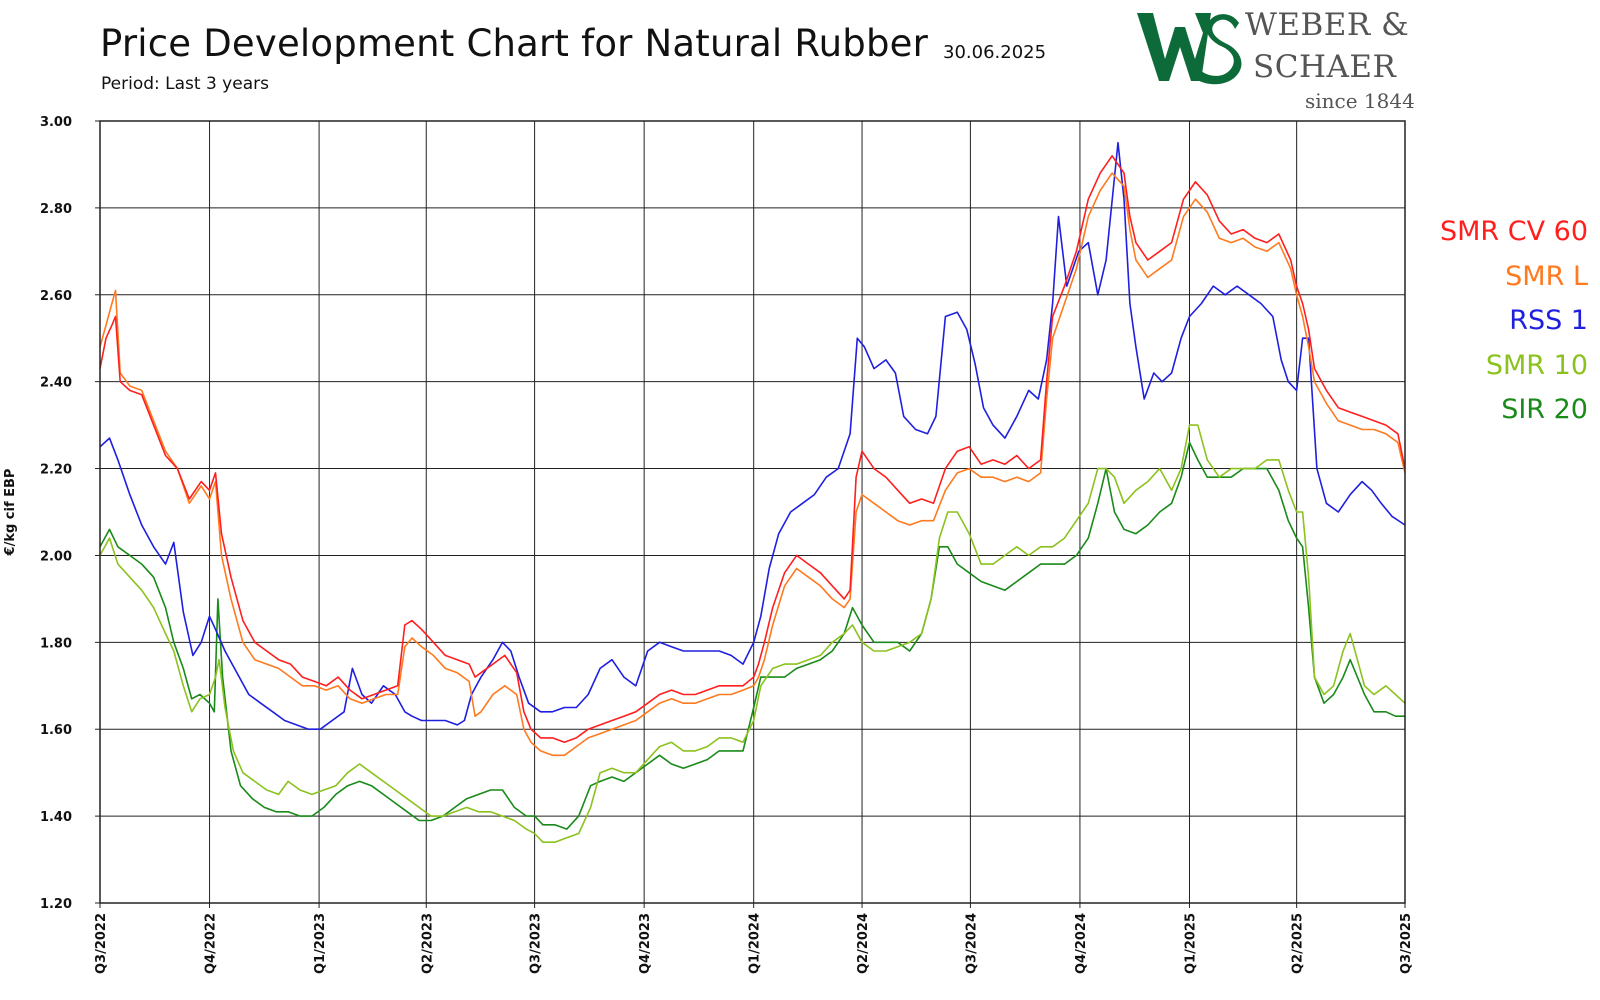  Describe the element at coordinates (1189, 49) in the screenshot. I see `ws-monogram-icon` at that location.